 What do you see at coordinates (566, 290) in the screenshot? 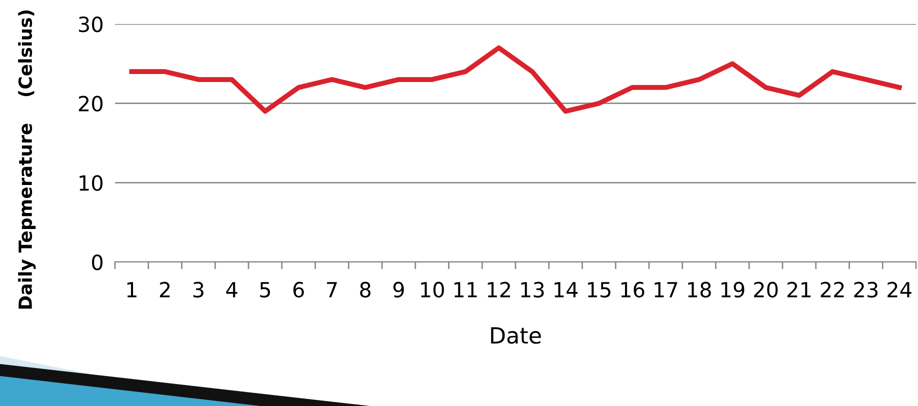
I see `x-tick-label: 14` at bounding box center [566, 290].